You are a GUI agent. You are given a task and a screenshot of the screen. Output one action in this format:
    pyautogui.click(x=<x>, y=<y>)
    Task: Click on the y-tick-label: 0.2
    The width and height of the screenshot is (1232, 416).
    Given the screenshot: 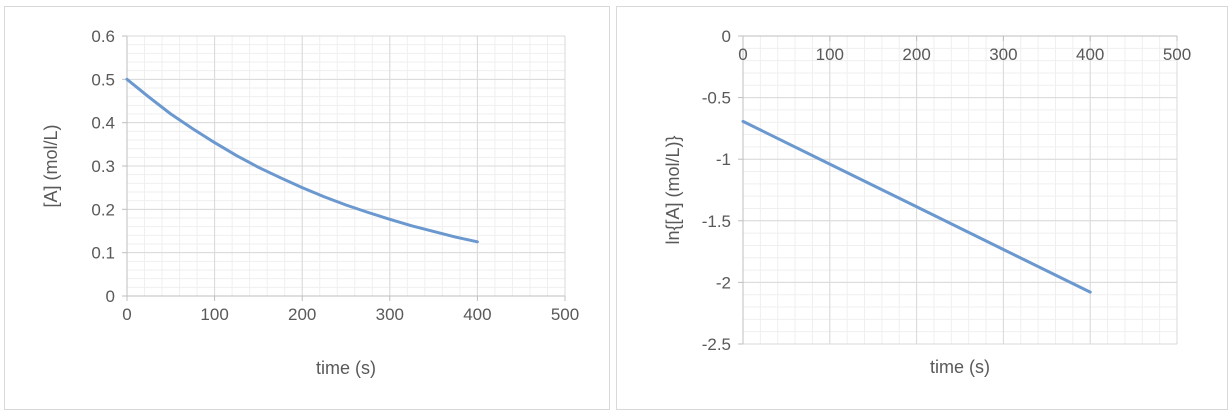 What is the action you would take?
    pyautogui.click(x=103, y=209)
    